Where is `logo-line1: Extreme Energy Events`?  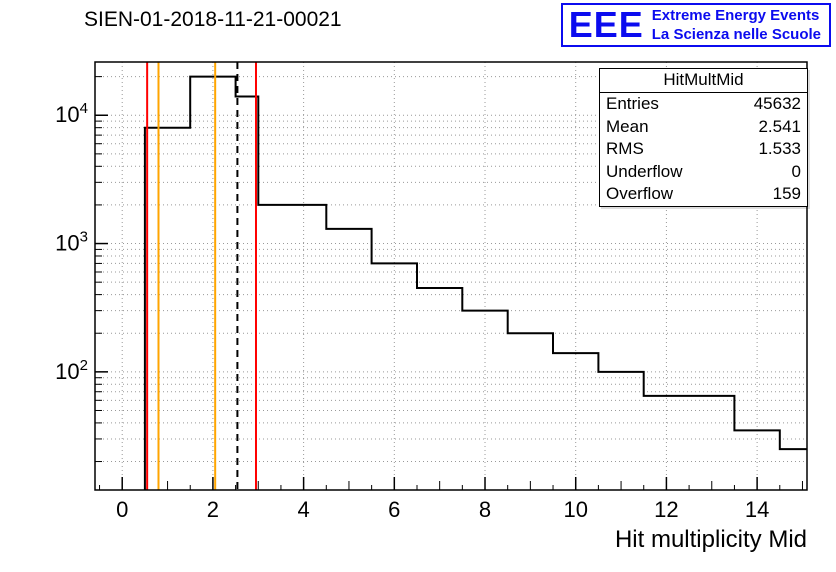
logo-line1: Extreme Energy Events is located at coordinates (735, 15).